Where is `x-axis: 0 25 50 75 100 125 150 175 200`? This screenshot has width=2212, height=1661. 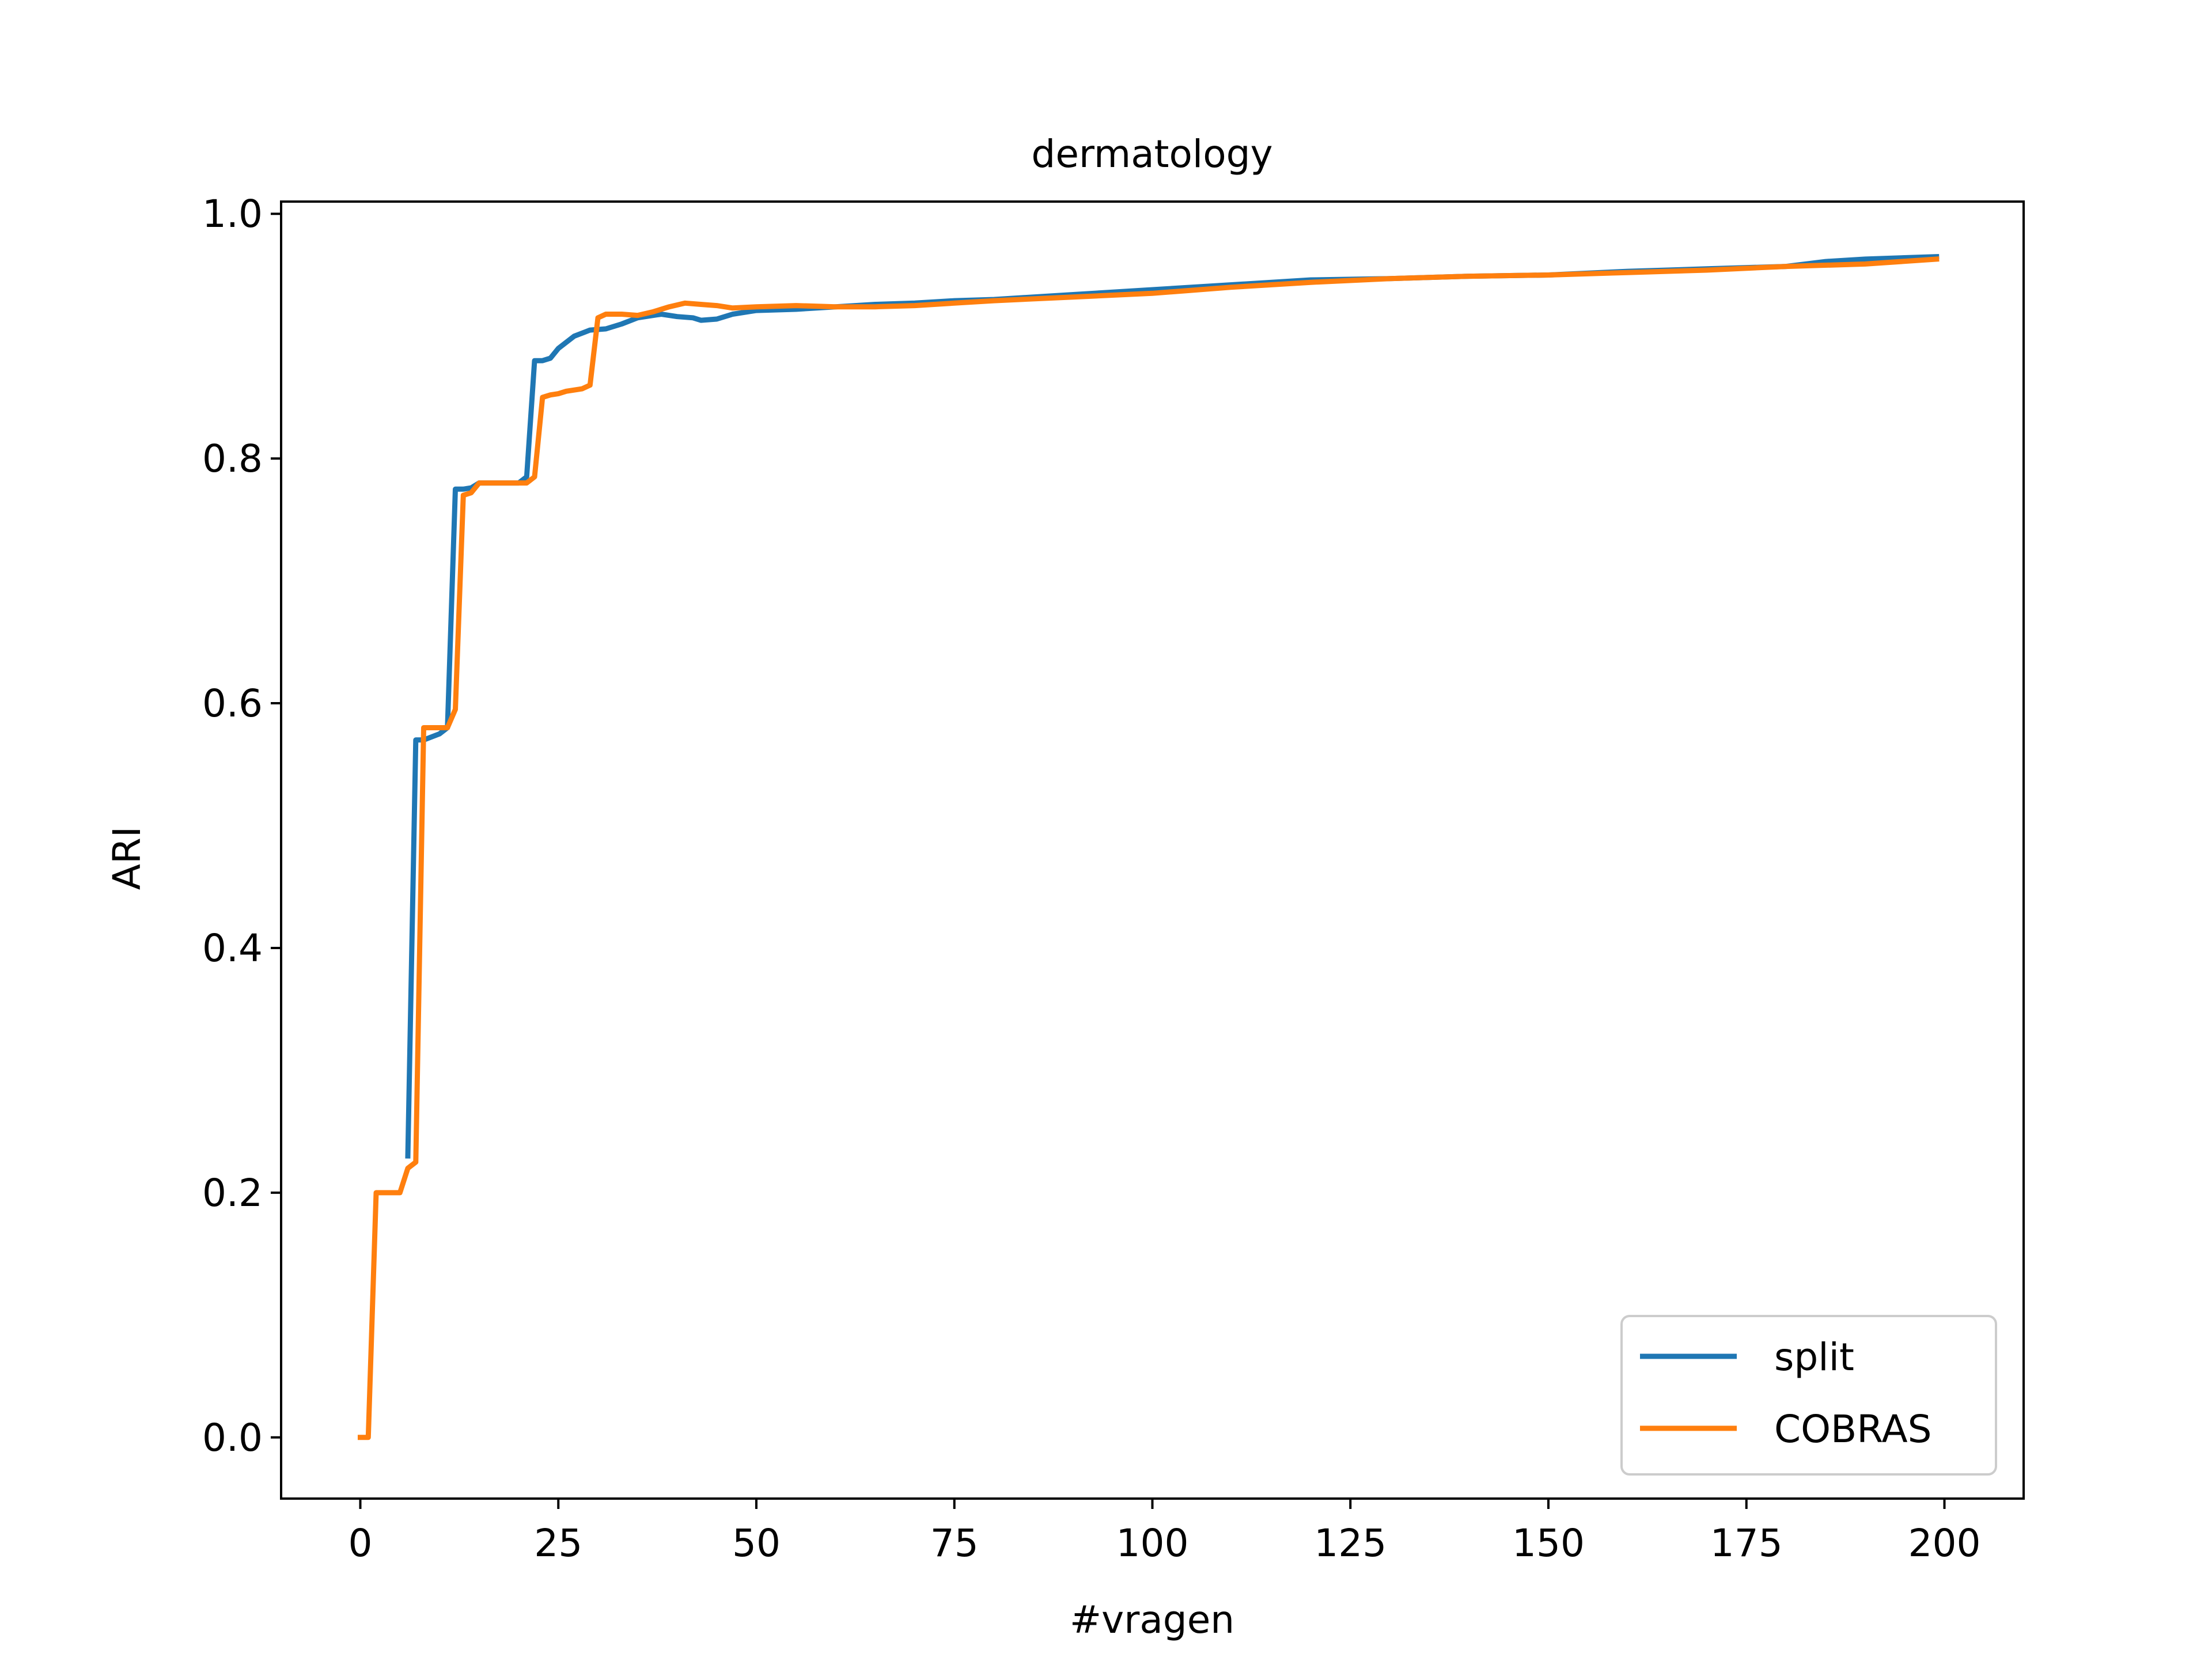 x-axis: 0 25 50 75 100 125 150 175 200 is located at coordinates (1165, 1532).